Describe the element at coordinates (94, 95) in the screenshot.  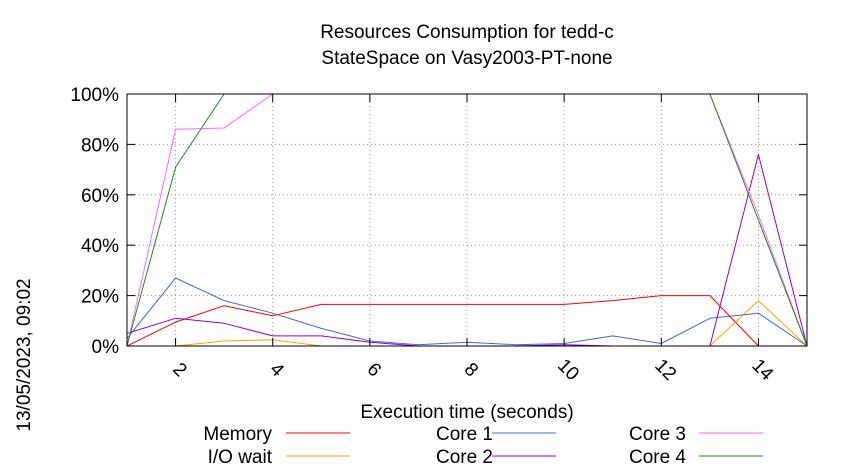
I see `y-tick-label: 100%` at that location.